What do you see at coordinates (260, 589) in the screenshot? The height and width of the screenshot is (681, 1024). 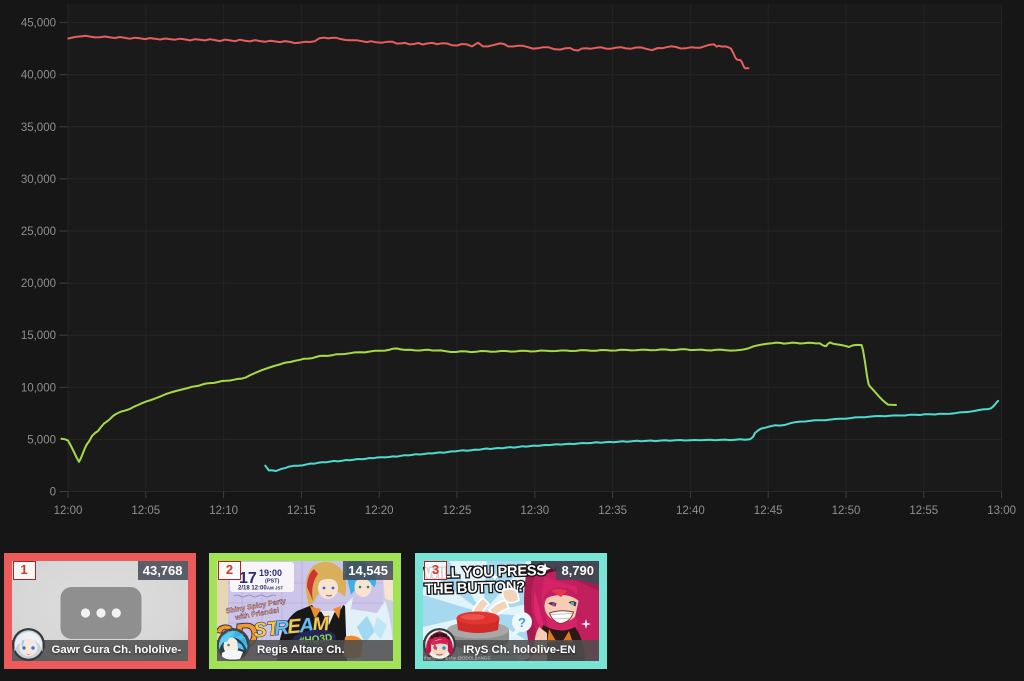 I see `svg-text: 2/18 12:00AM JST` at bounding box center [260, 589].